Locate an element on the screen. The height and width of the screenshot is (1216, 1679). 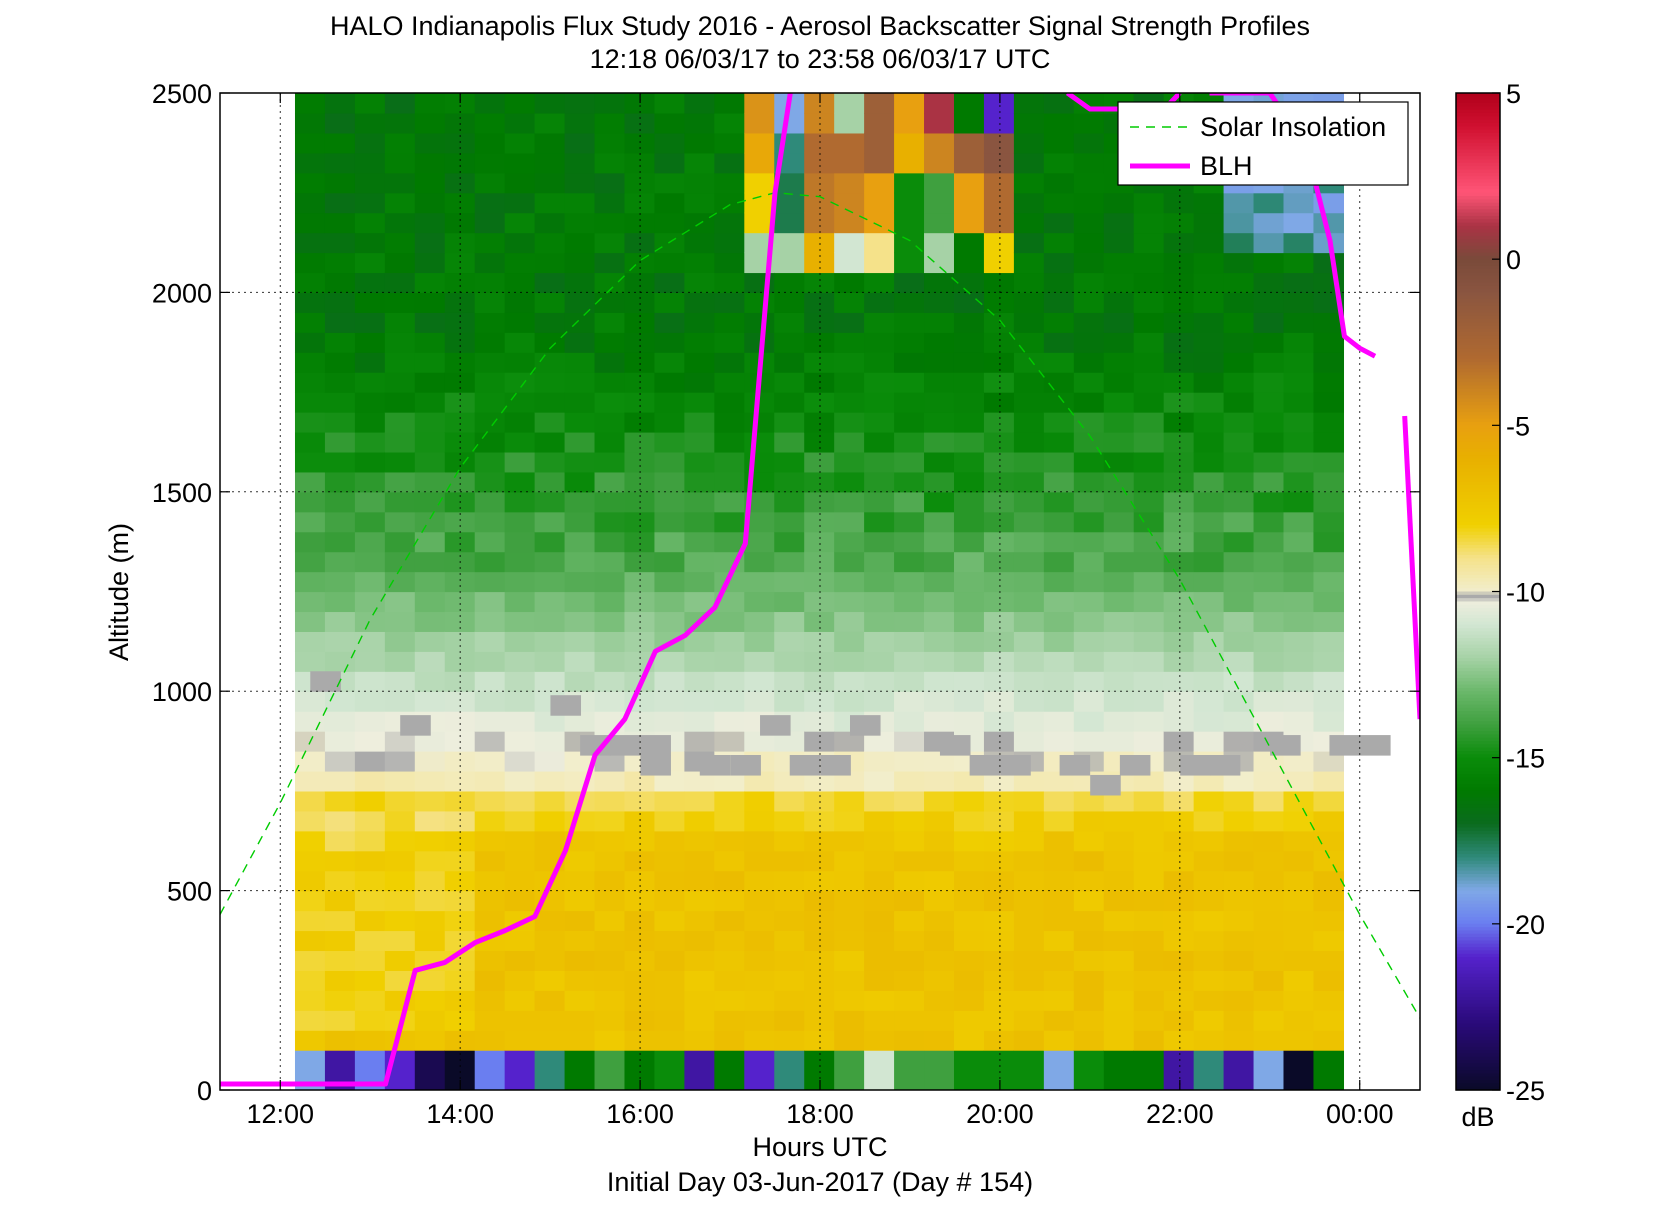
colorbar-gradient is located at coordinates (1478, 592).